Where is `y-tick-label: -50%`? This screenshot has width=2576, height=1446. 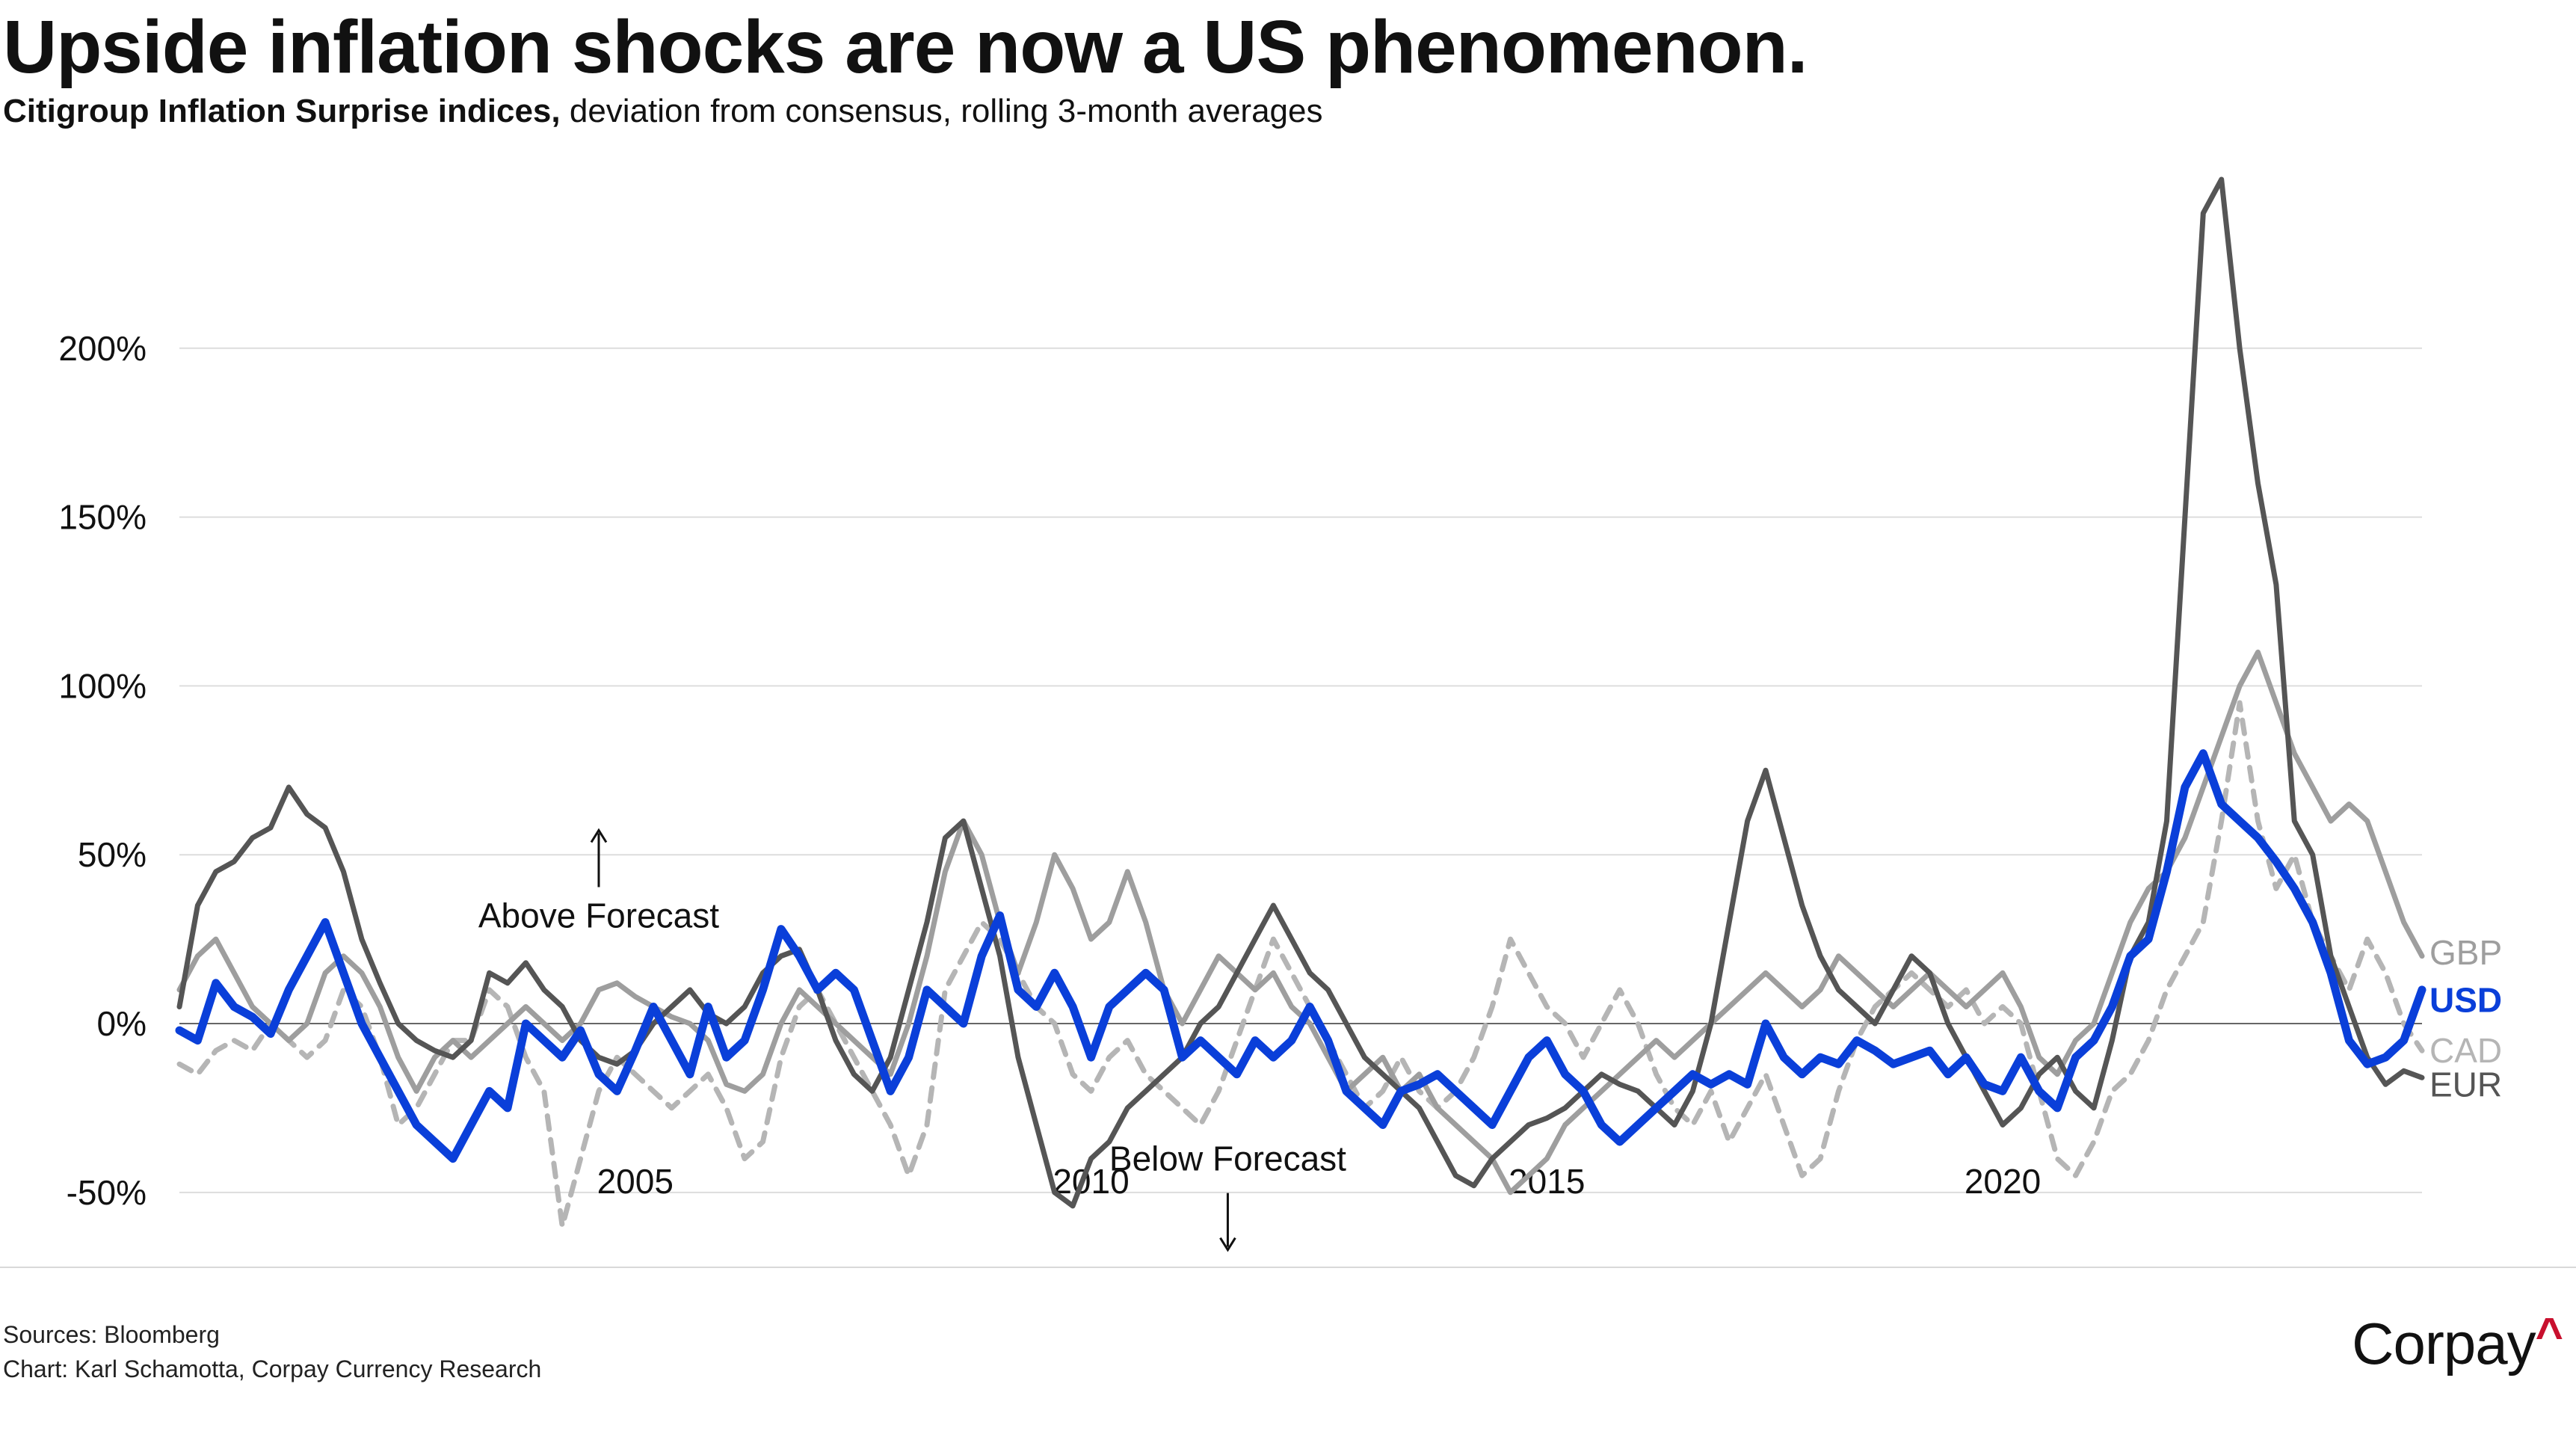
y-tick-label: -50% is located at coordinates (107, 1192).